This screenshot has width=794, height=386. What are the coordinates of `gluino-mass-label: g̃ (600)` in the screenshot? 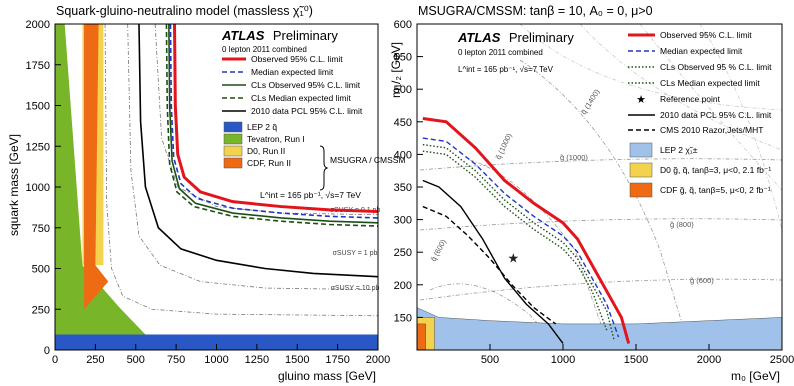 It's located at (702, 280).